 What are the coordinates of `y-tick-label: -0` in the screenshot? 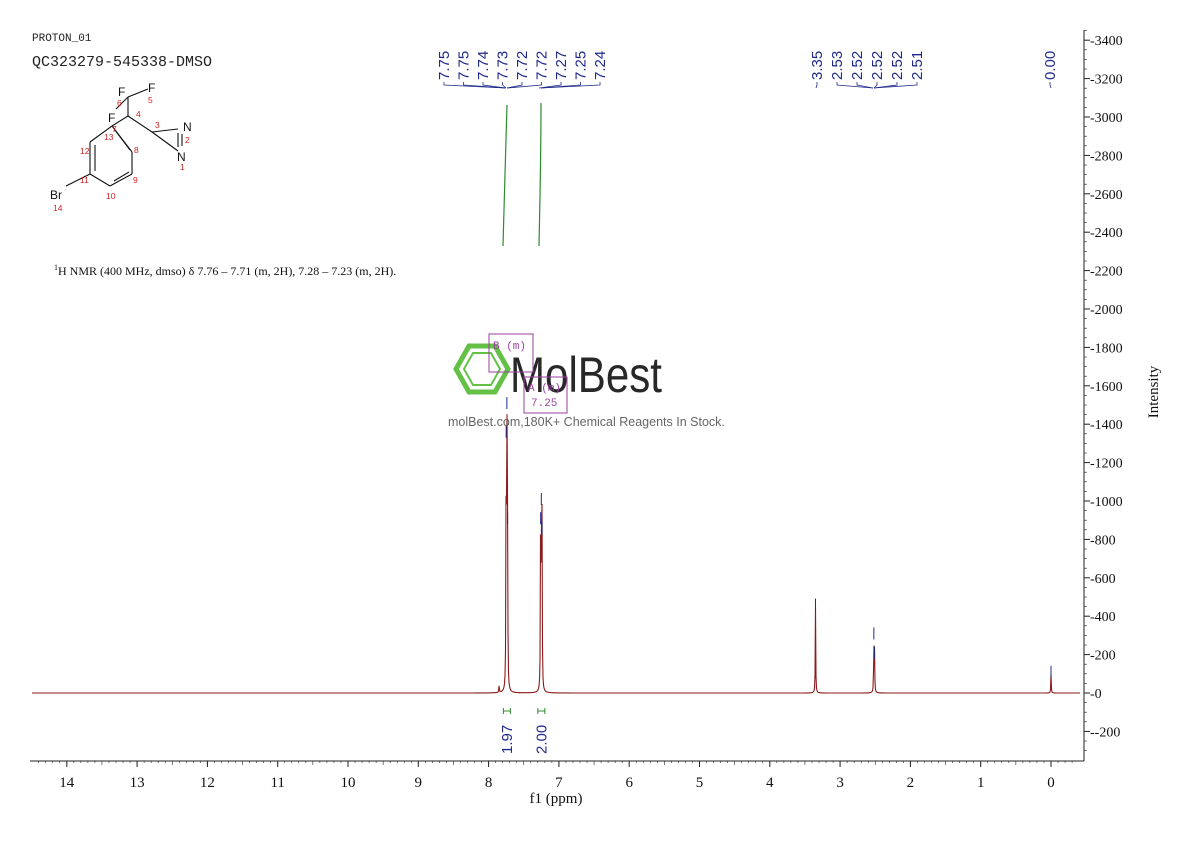 It's located at (1096, 694).